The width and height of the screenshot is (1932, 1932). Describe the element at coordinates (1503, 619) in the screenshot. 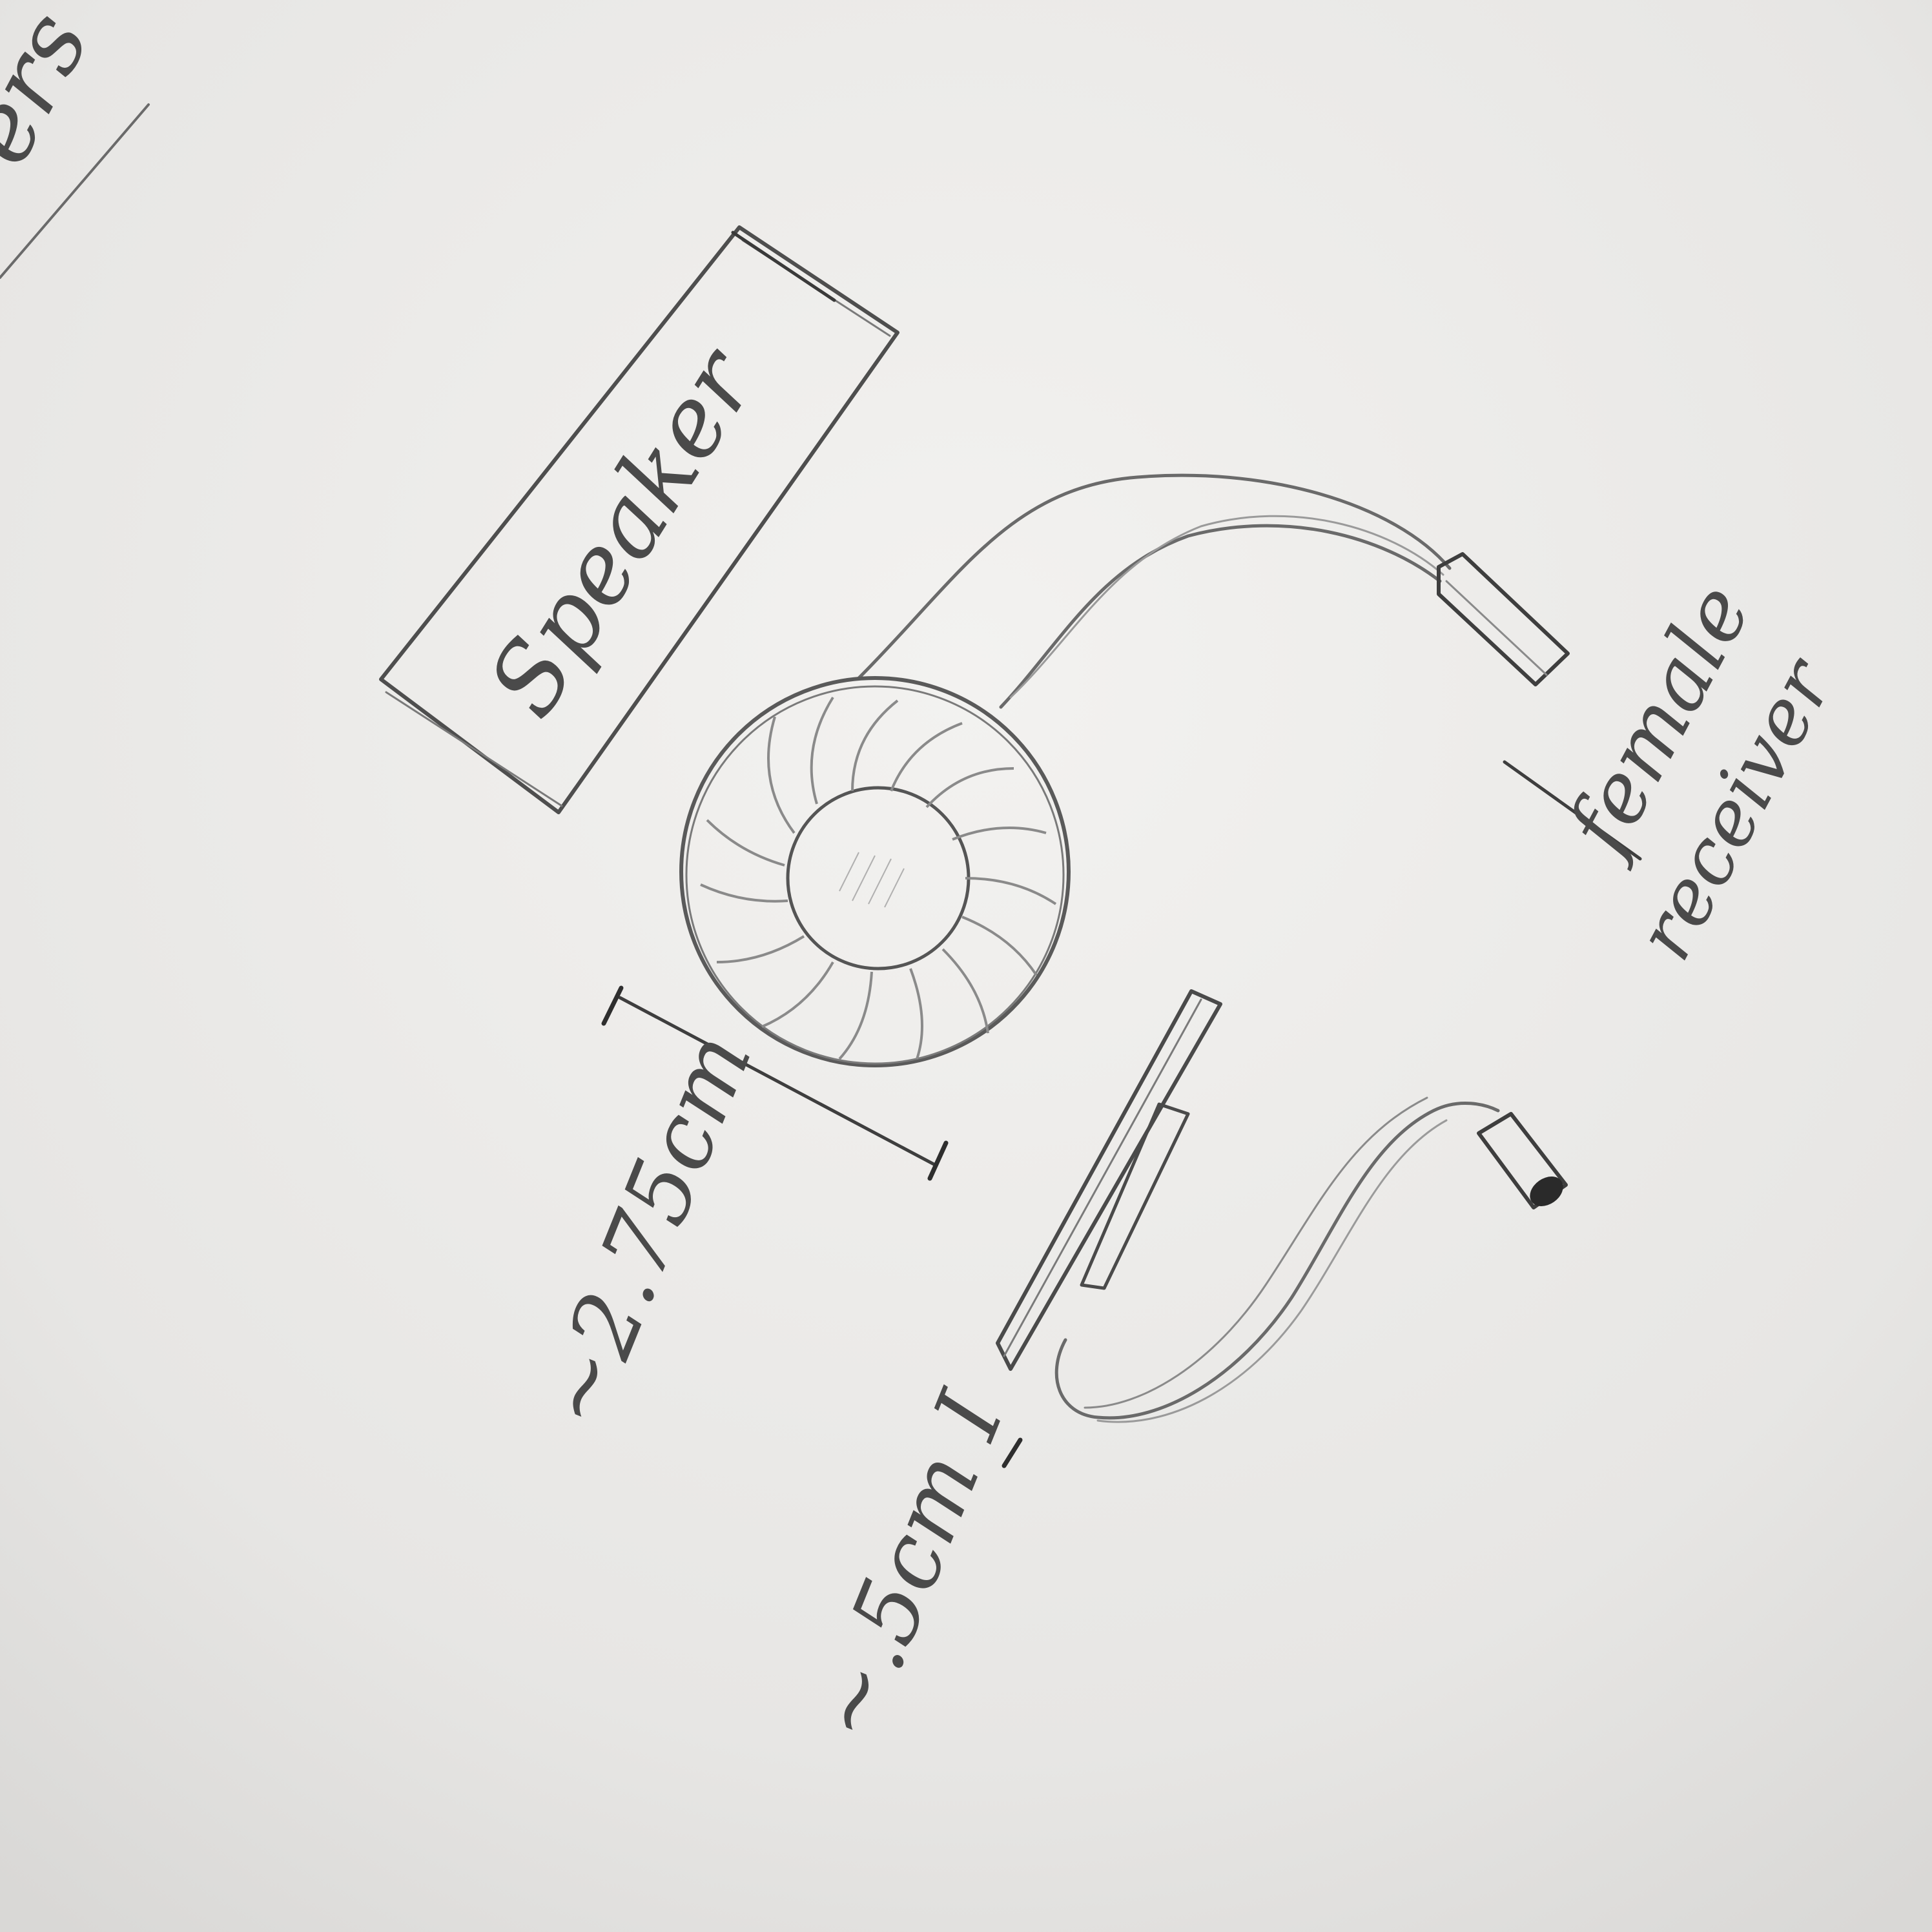

I see `female-receiver-icon` at that location.